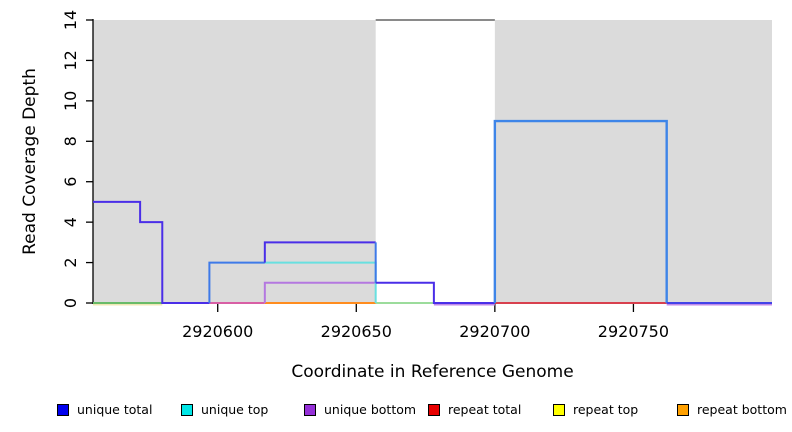 The image size is (792, 432). I want to click on y-tick-label: 0, so click(70, 303).